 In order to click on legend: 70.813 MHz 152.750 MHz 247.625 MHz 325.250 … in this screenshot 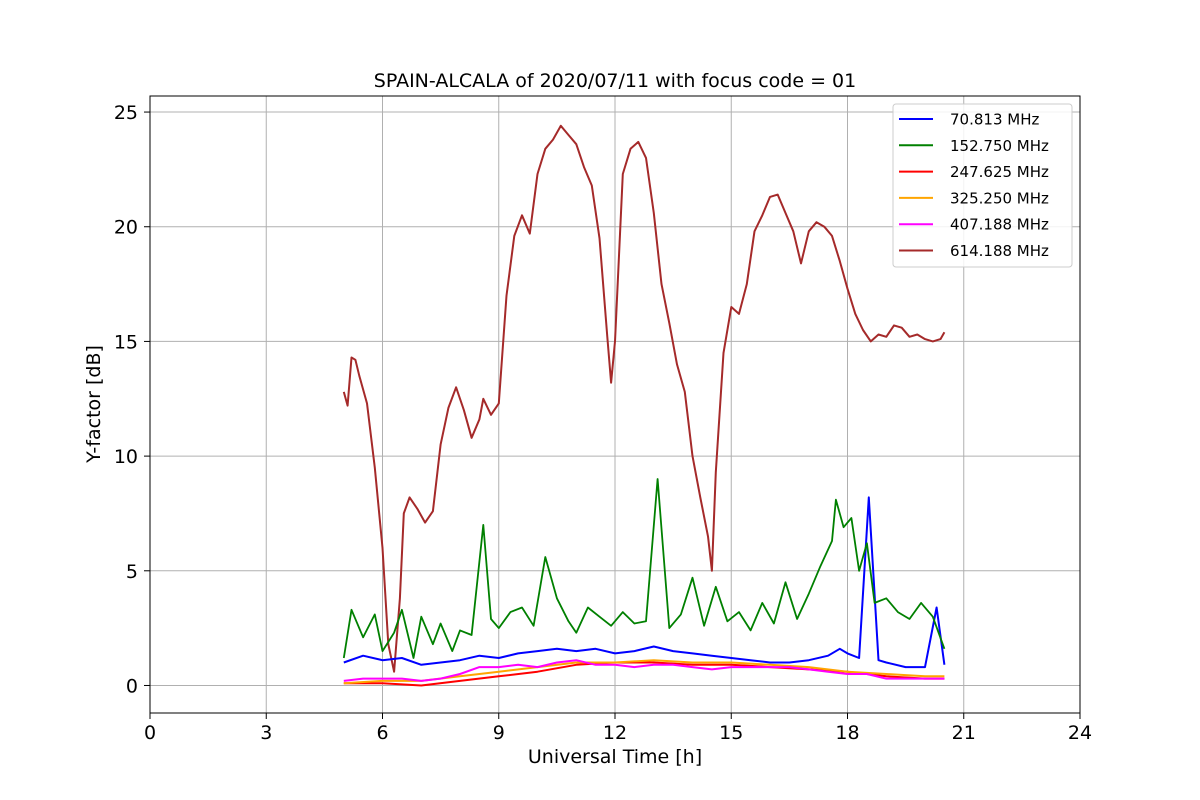, I will do `click(982, 185)`.